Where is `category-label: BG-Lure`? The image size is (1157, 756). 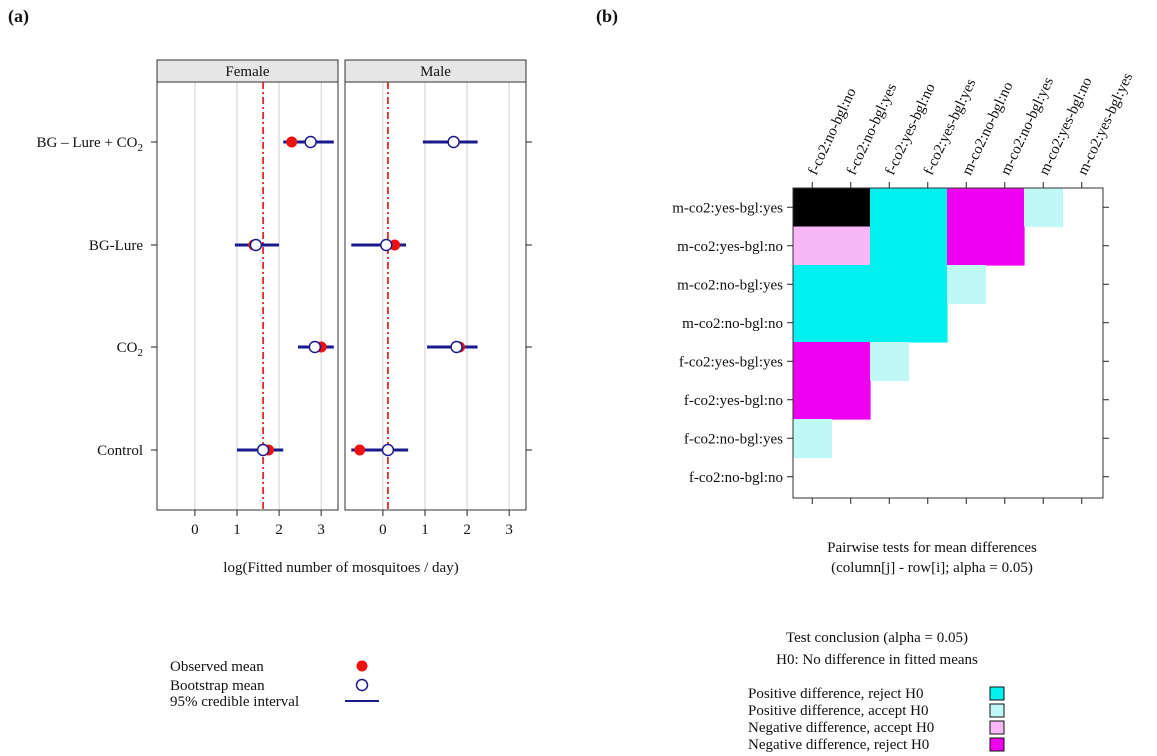
category-label: BG-Lure is located at coordinates (116, 246).